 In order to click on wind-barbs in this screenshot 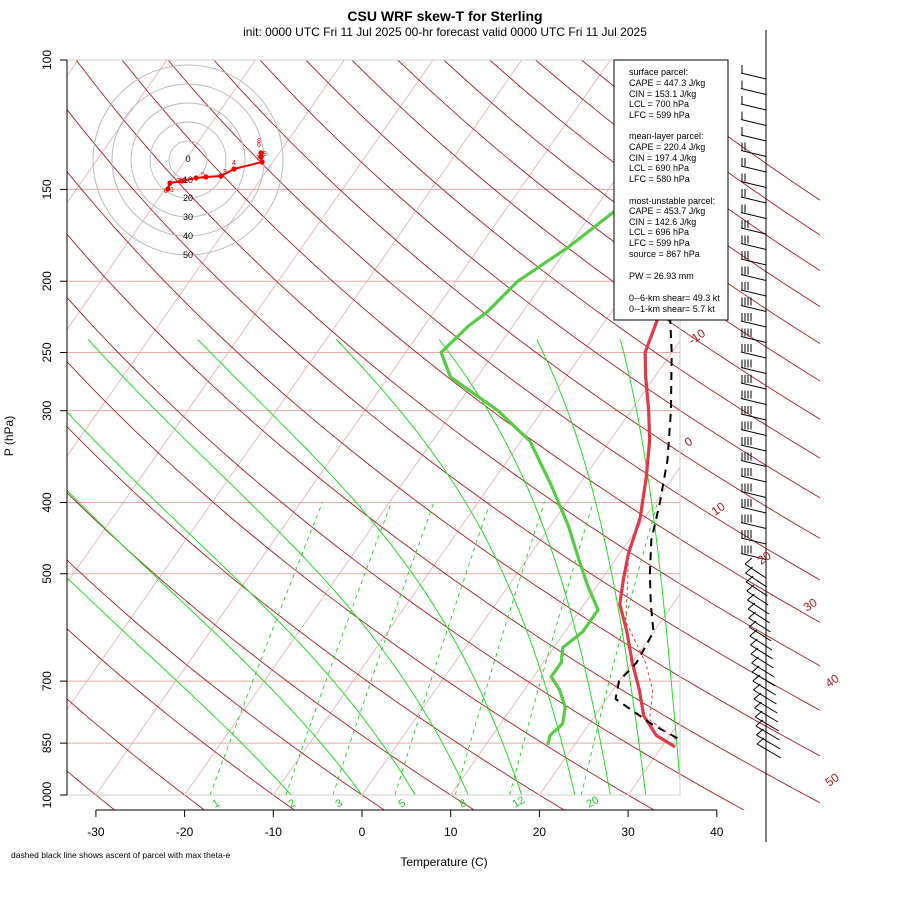, I will do `click(761, 436)`.